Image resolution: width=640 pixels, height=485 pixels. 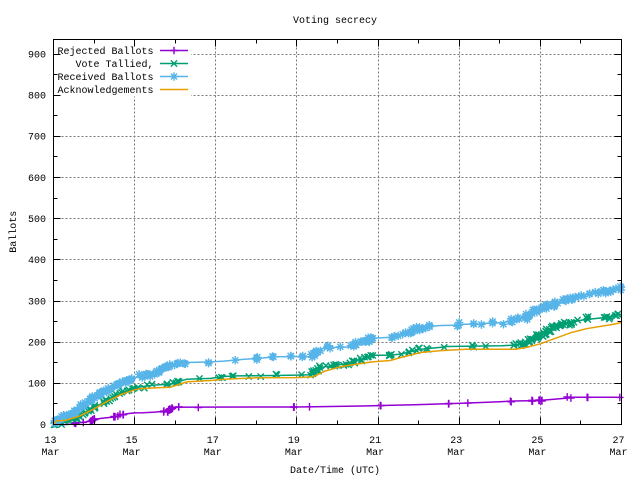 What do you see at coordinates (37, 220) in the screenshot?
I see `svg-text: 500` at bounding box center [37, 220].